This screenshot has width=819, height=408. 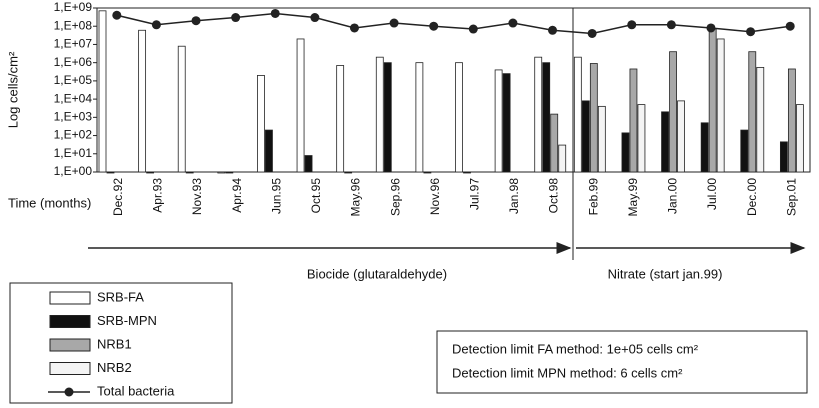 I want to click on x-tick-label: Nov.96, so click(x=435, y=196).